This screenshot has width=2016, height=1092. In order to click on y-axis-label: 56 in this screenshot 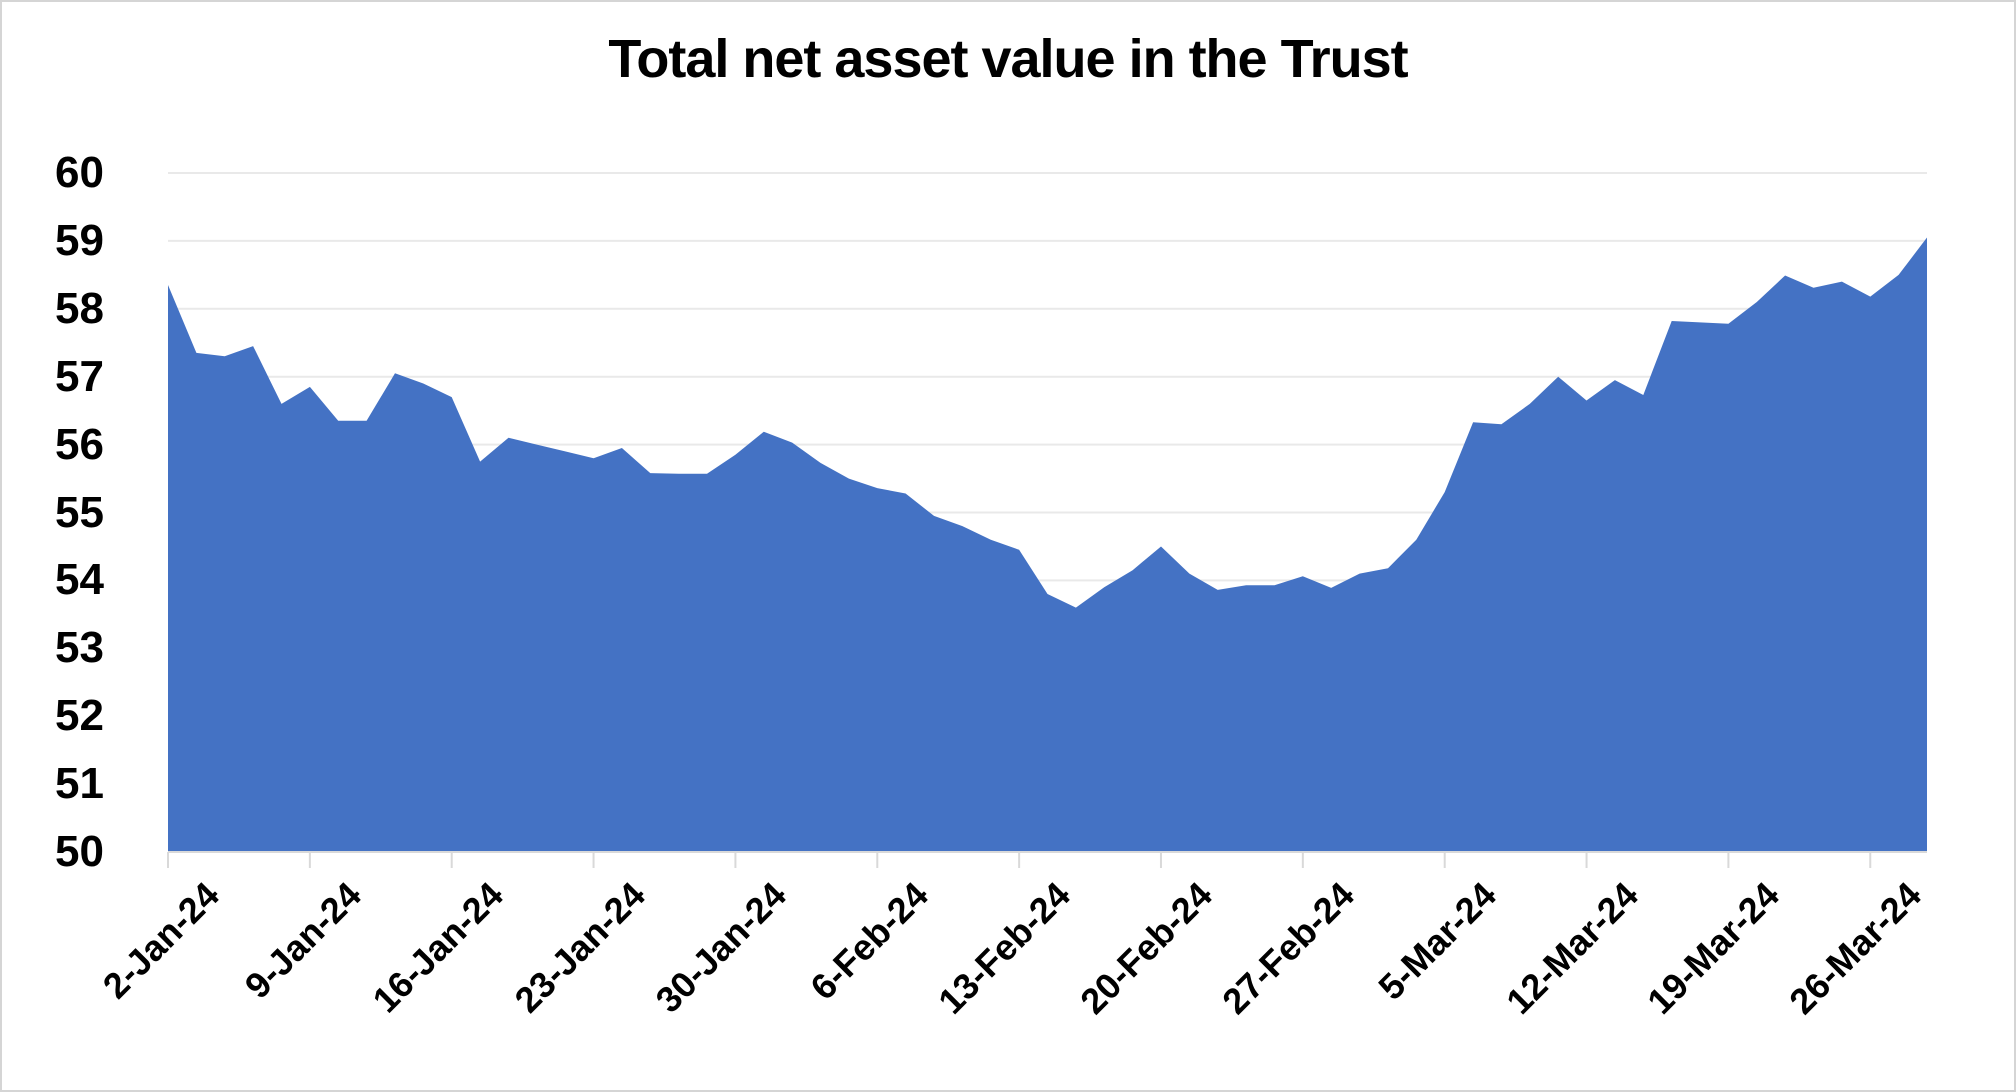, I will do `click(79, 444)`.